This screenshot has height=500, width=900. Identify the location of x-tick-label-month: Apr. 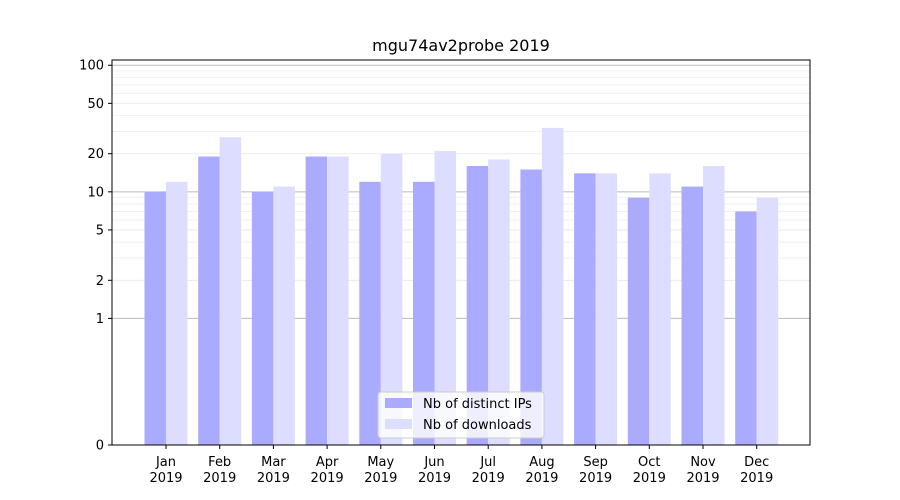
(327, 462).